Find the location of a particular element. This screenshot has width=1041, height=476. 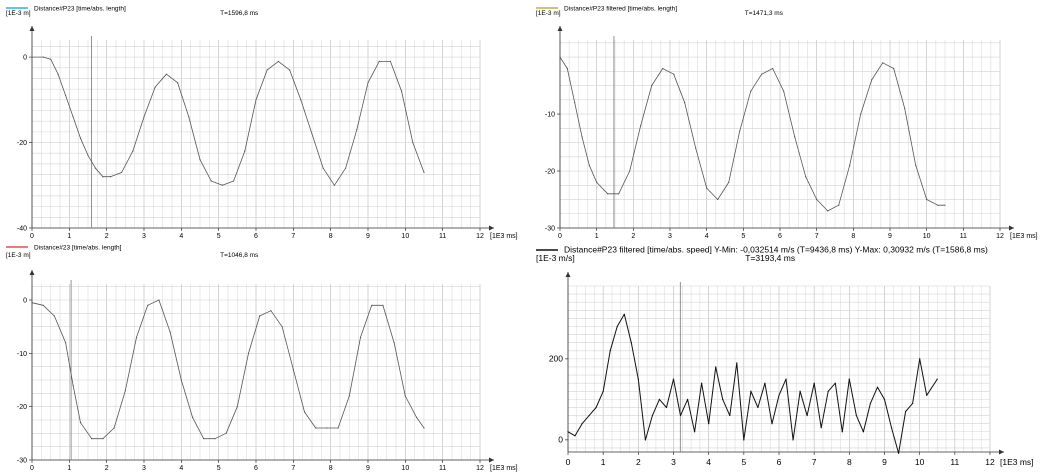

y-tick-label: -30 is located at coordinates (22, 461).